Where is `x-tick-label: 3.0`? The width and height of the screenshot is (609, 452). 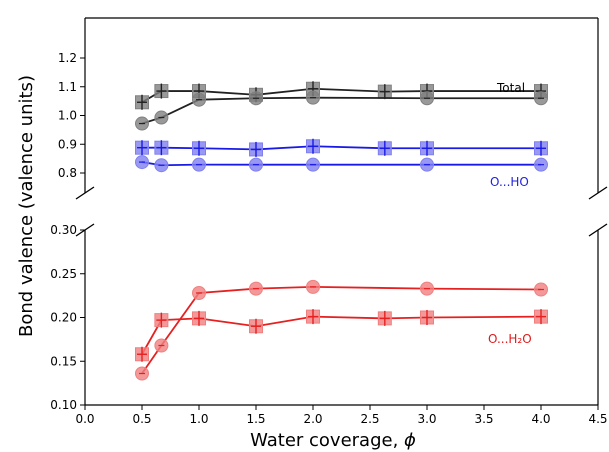
x-tick-label: 3.0 is located at coordinates (426, 419).